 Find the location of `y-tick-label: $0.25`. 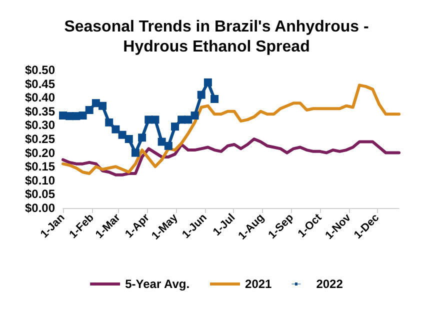

y-tick-label: $0.25 is located at coordinates (40, 139).